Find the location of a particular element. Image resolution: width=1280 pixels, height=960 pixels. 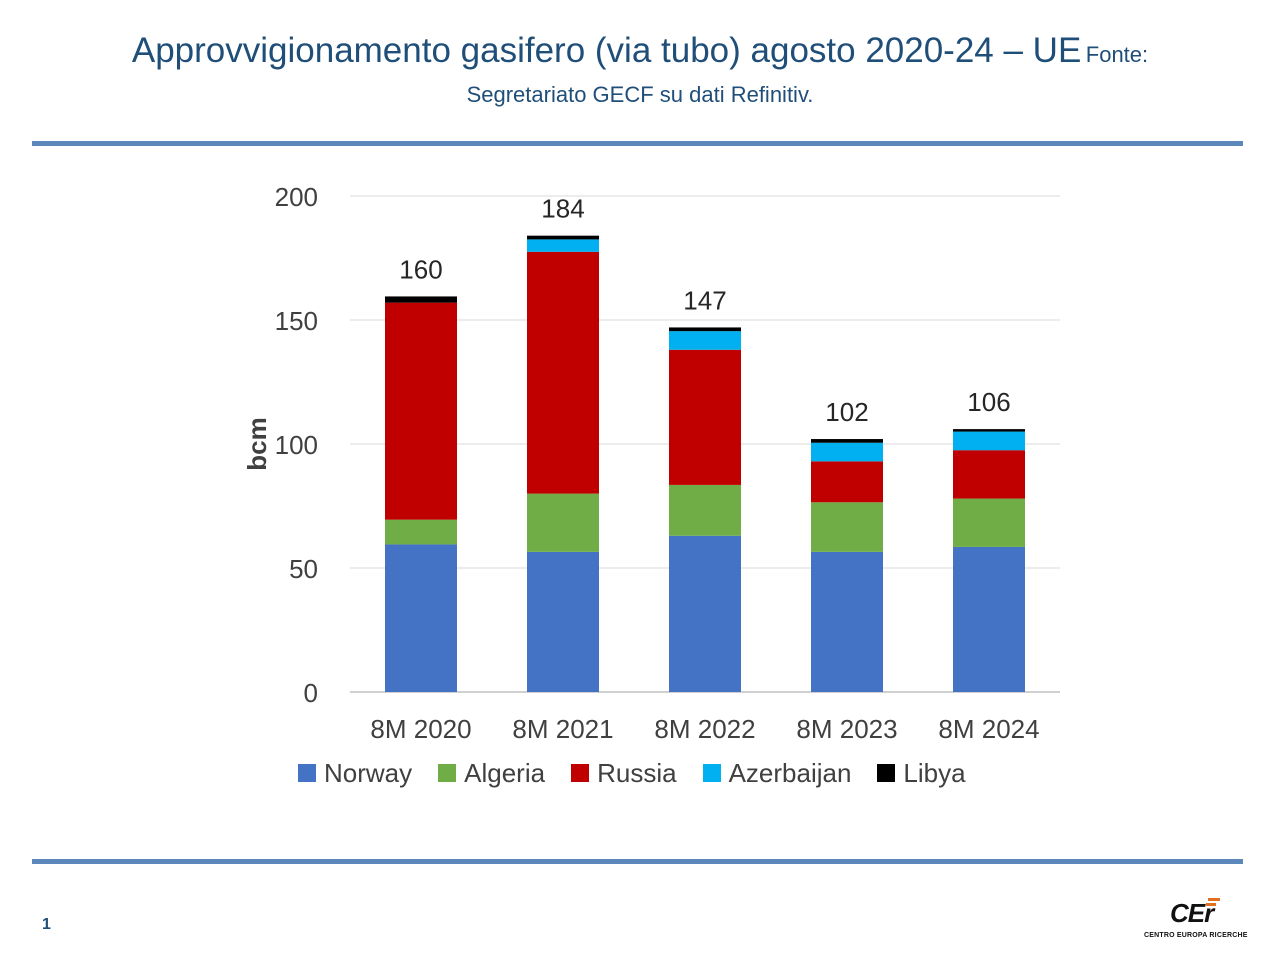

legend-item-libya: Libya is located at coordinates (921, 773).